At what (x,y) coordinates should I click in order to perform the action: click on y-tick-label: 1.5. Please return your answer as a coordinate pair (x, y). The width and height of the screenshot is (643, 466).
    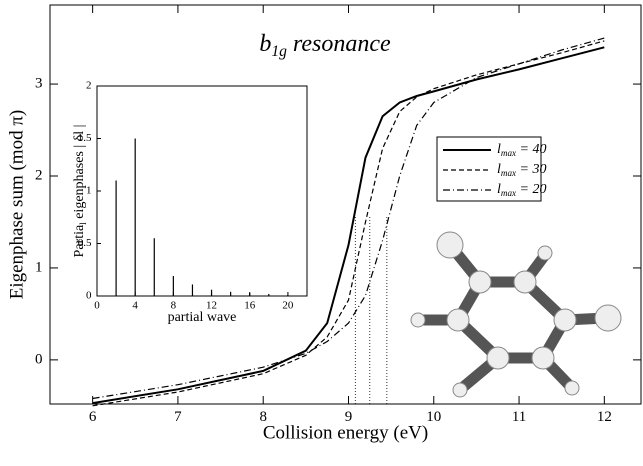
    Looking at the image, I should click on (85, 138).